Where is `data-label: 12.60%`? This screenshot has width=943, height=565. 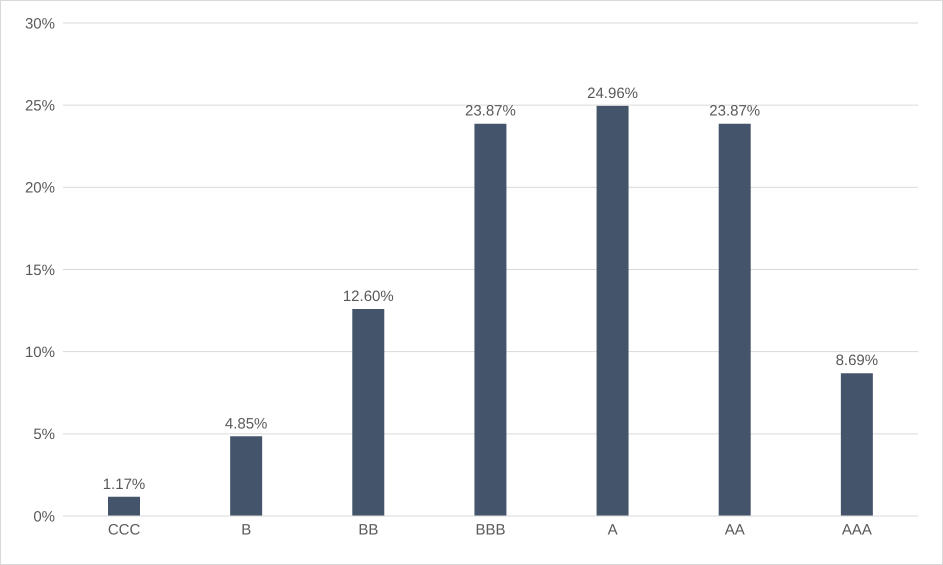 data-label: 12.60% is located at coordinates (368, 296).